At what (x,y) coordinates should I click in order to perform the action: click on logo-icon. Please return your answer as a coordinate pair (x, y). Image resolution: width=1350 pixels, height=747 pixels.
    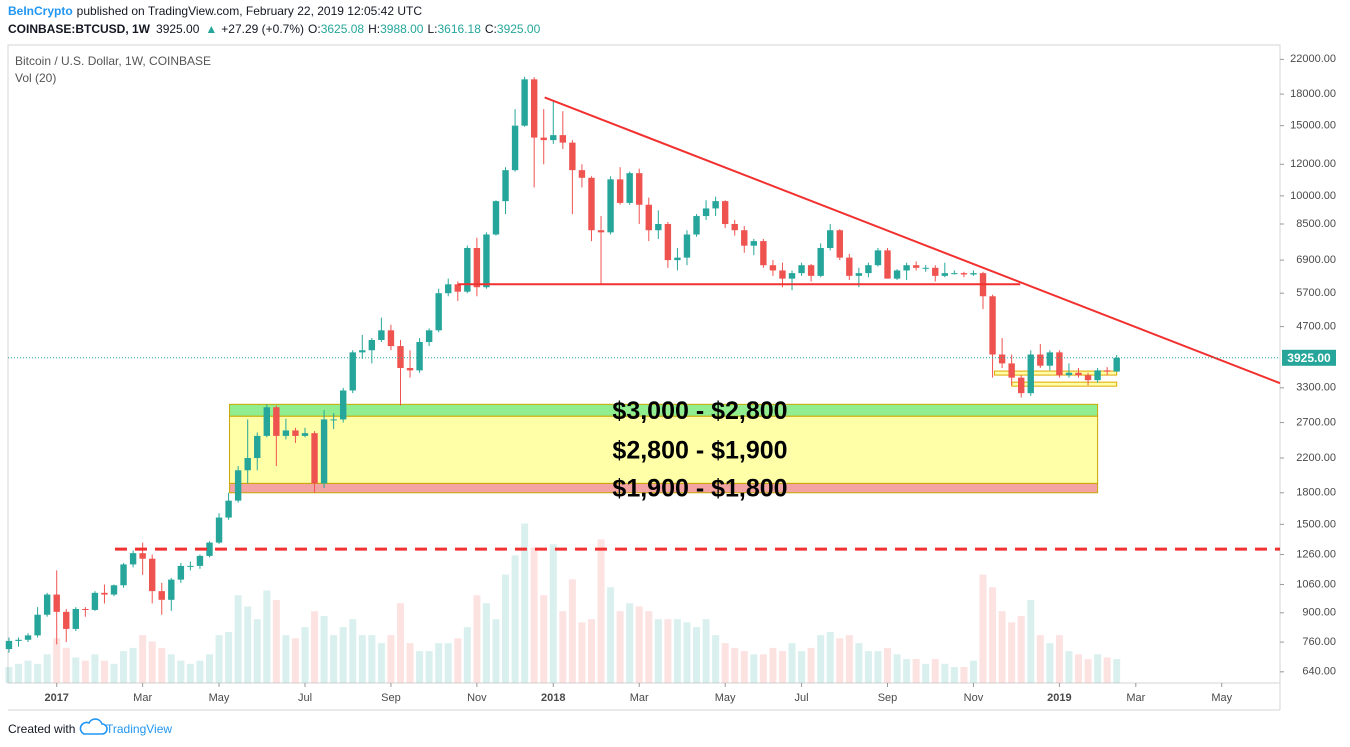
    Looking at the image, I should click on (93, 726).